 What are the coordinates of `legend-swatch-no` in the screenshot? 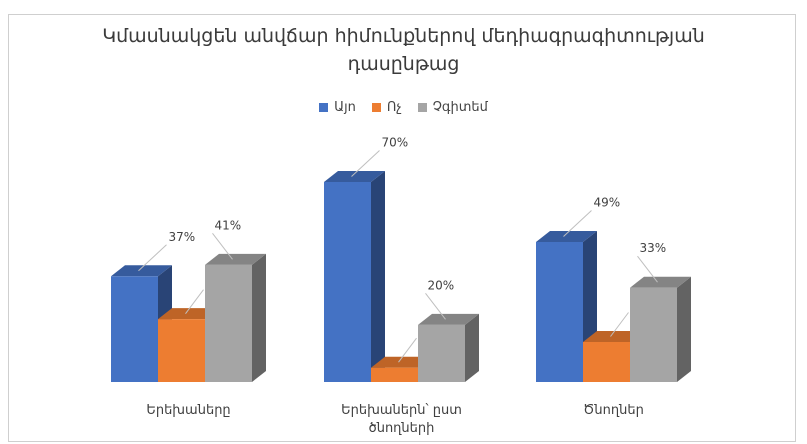 It's located at (376, 107).